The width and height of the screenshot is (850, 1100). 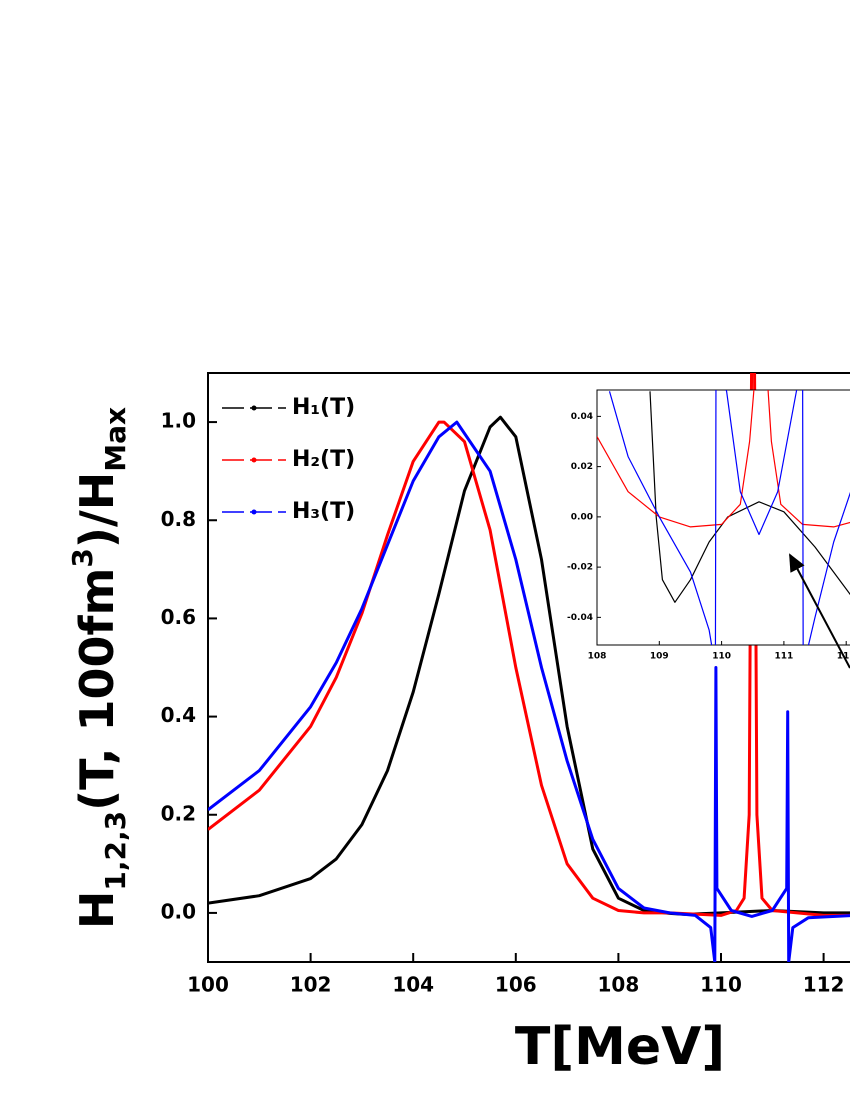 What do you see at coordinates (115, 439) in the screenshot?
I see `y-axis-title-part: Max` at bounding box center [115, 439].